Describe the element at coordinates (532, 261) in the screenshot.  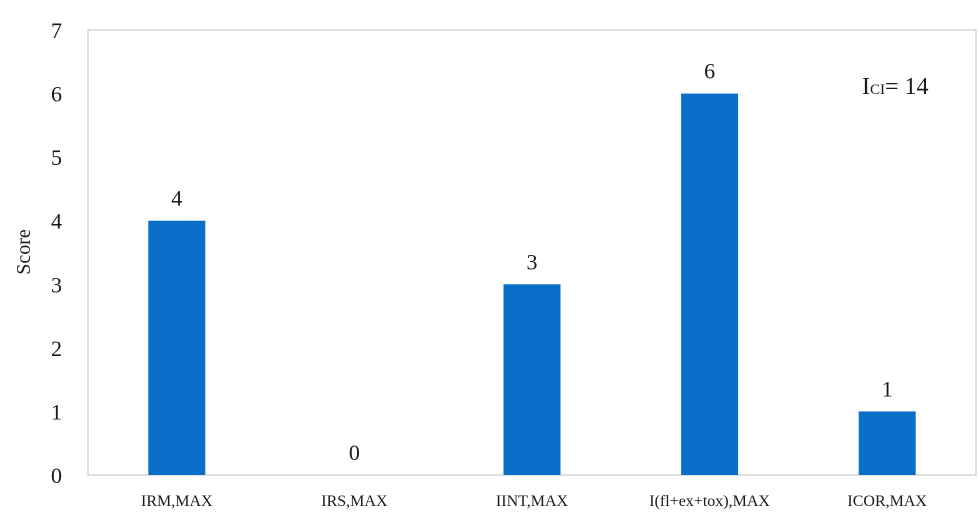
I see `bar-value-label: 3` at that location.